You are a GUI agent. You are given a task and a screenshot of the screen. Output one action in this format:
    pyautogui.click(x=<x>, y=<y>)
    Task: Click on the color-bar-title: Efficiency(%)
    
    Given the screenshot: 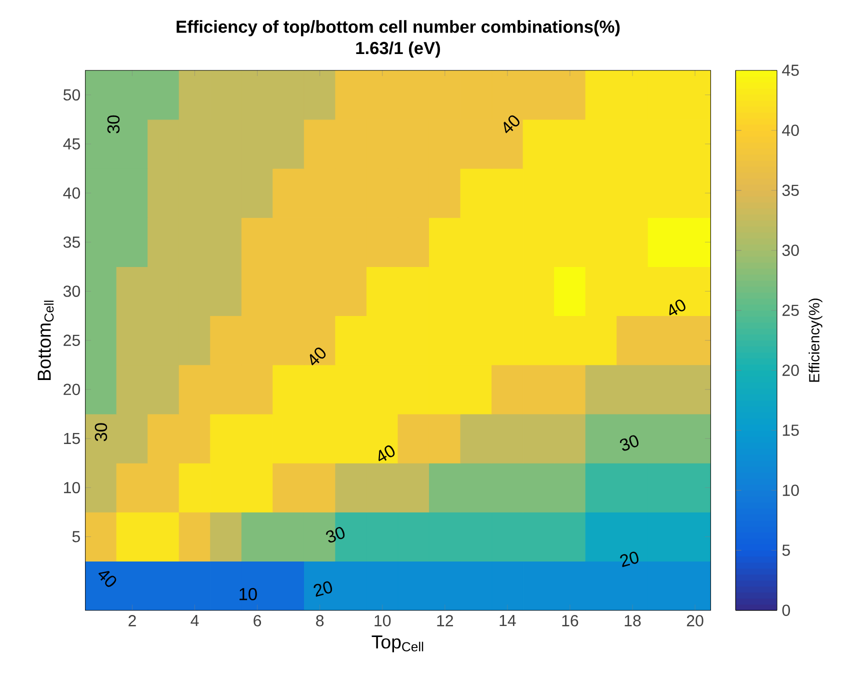 What is the action you would take?
    pyautogui.click(x=815, y=340)
    